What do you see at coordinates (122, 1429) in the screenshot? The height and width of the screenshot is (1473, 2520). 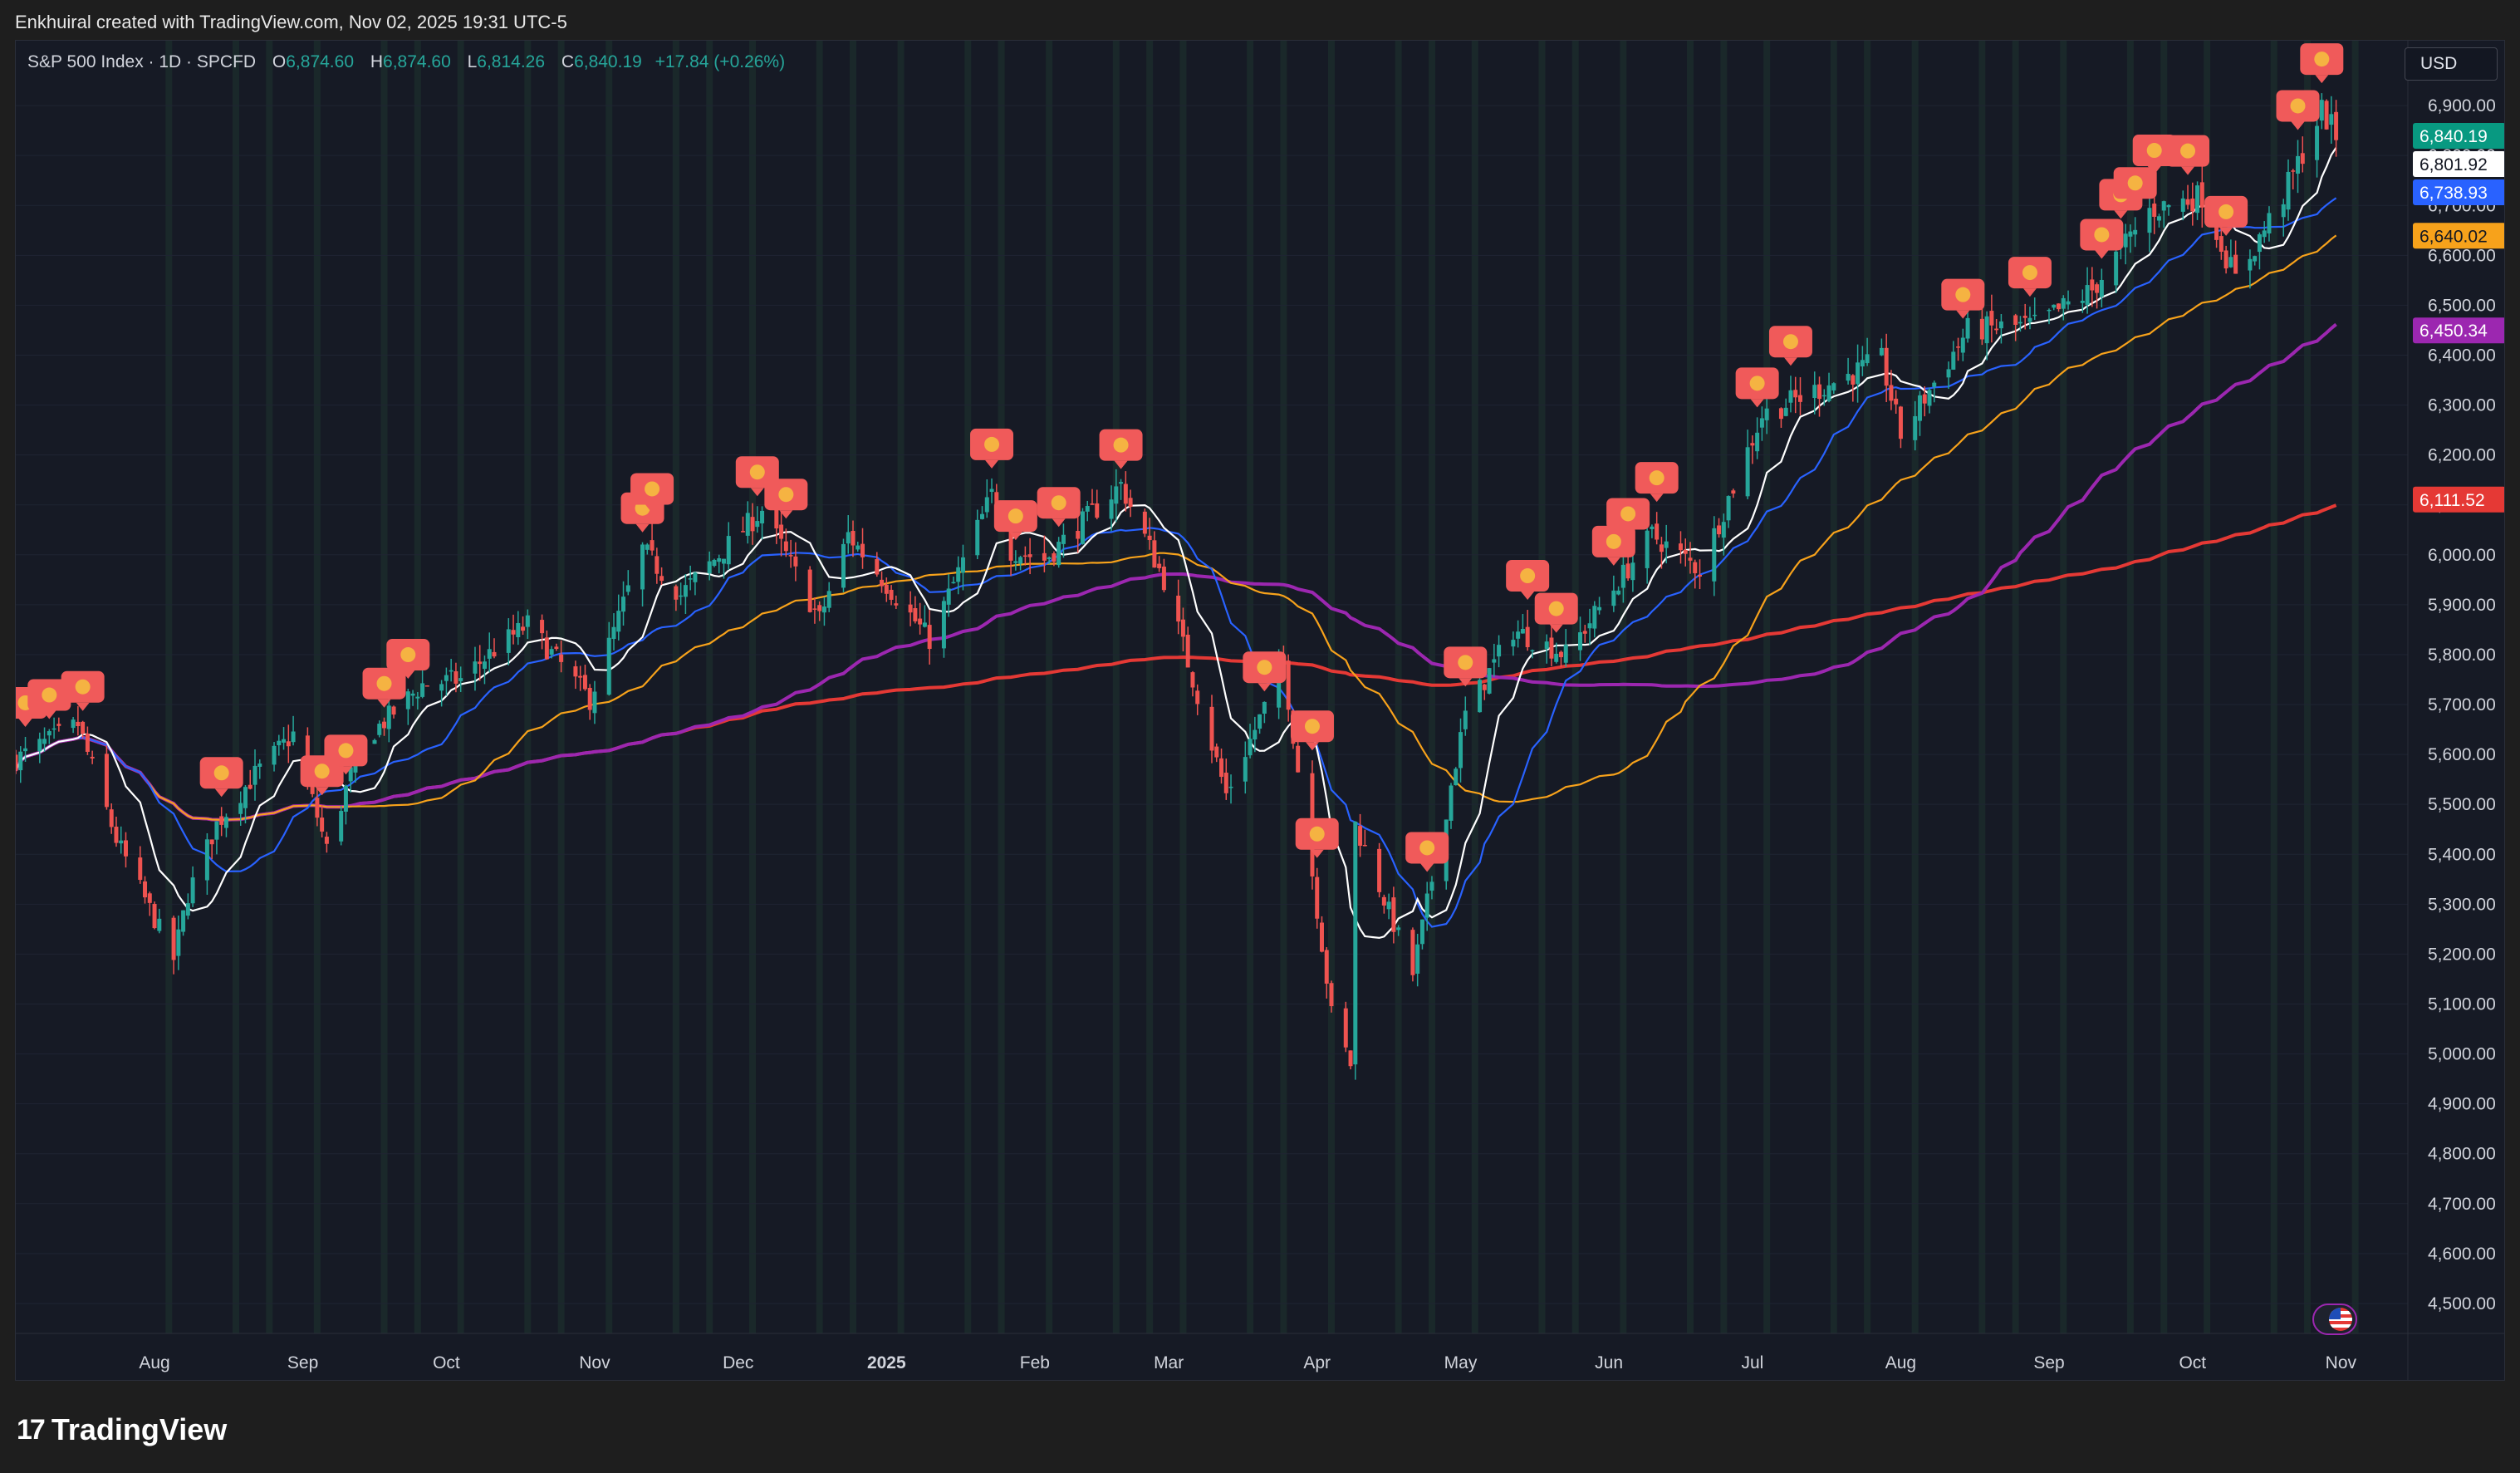 I see `tradingview-logo: 17 TradingView` at bounding box center [122, 1429].